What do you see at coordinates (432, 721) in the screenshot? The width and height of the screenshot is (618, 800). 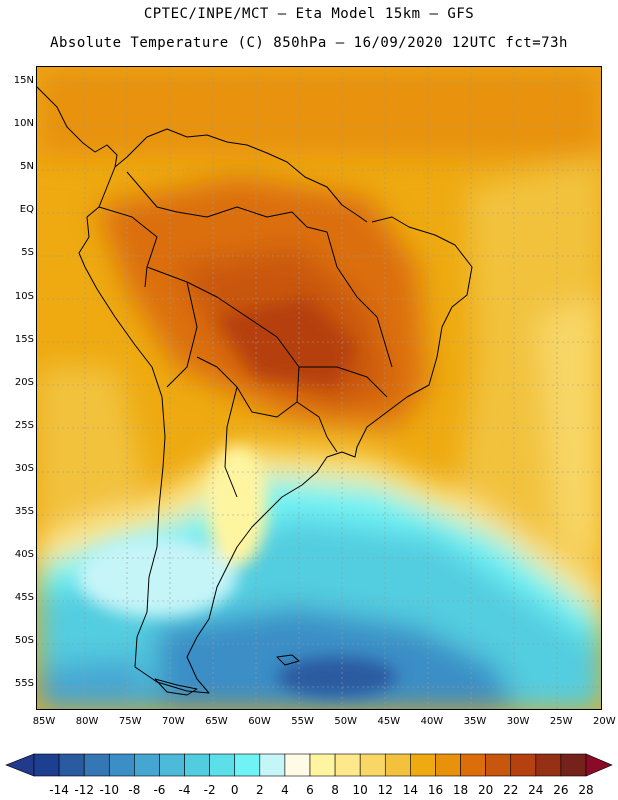 I see `longitude-label: 40W` at bounding box center [432, 721].